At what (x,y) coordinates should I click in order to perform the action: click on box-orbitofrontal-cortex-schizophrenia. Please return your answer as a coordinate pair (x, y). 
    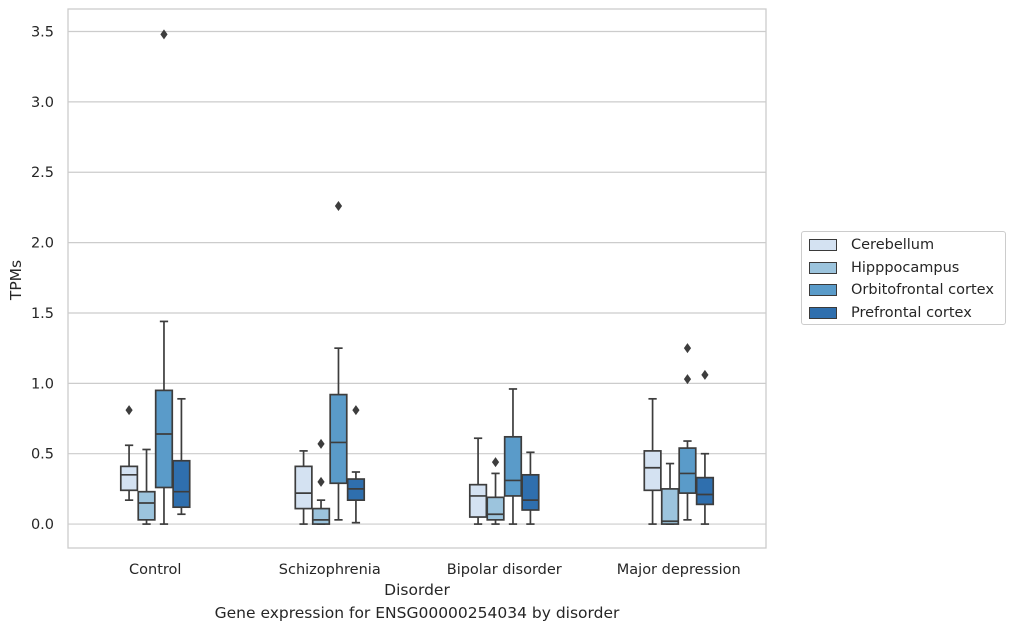
    Looking at the image, I should click on (338, 361).